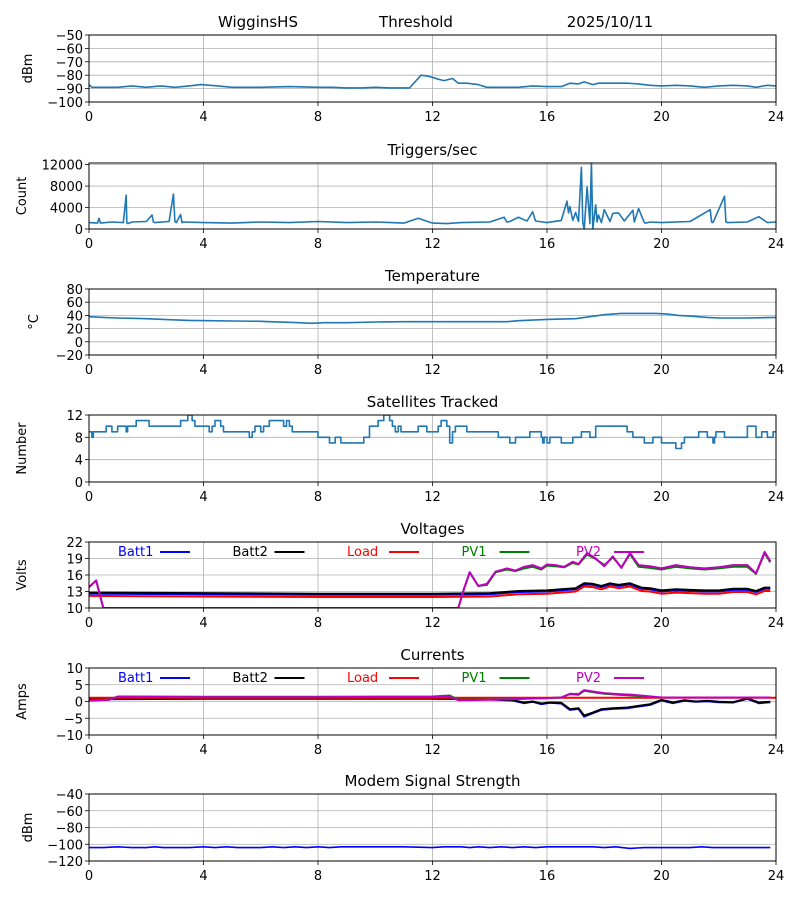  Describe the element at coordinates (74, 416) in the screenshot. I see `y-tick-label: 12` at that location.